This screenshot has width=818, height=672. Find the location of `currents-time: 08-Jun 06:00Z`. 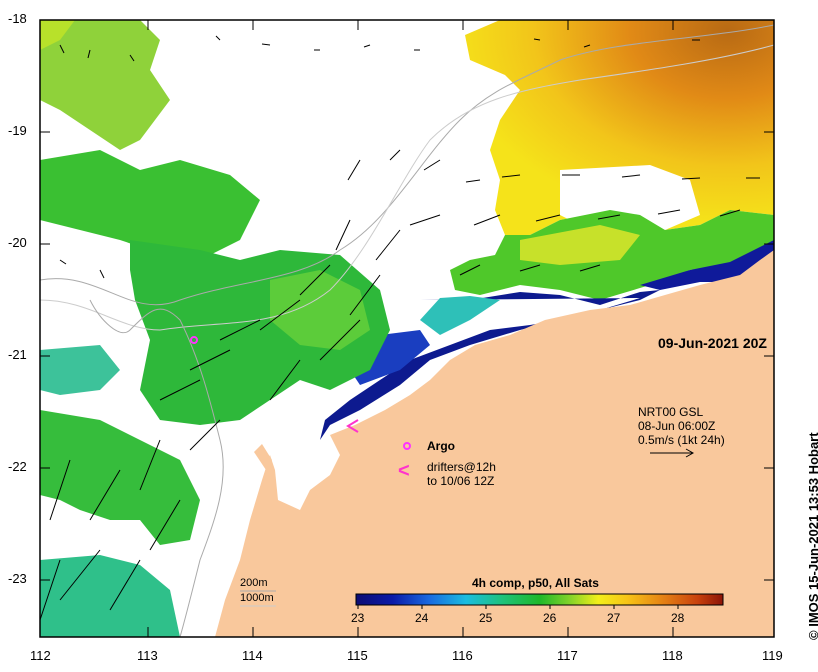

currents-time: 08-Jun 06:00Z is located at coordinates (677, 426).